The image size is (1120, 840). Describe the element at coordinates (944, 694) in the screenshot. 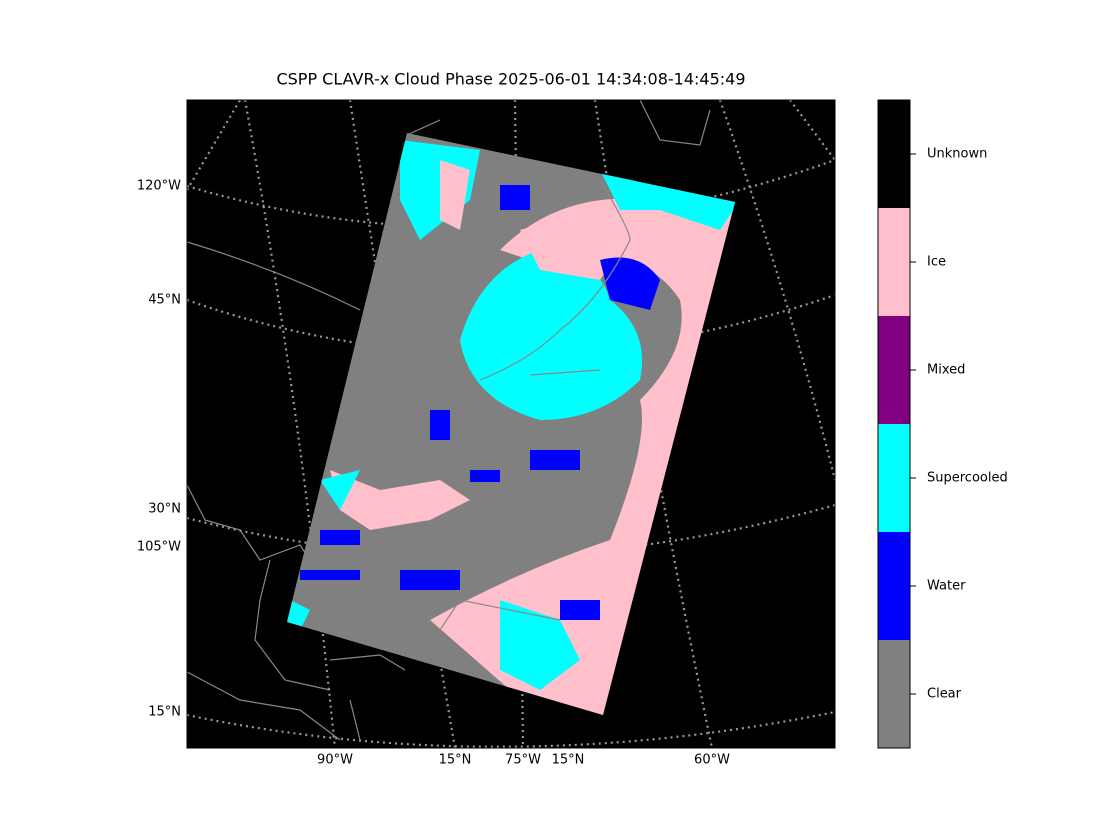

I see `colorbar-label: Clear` at that location.